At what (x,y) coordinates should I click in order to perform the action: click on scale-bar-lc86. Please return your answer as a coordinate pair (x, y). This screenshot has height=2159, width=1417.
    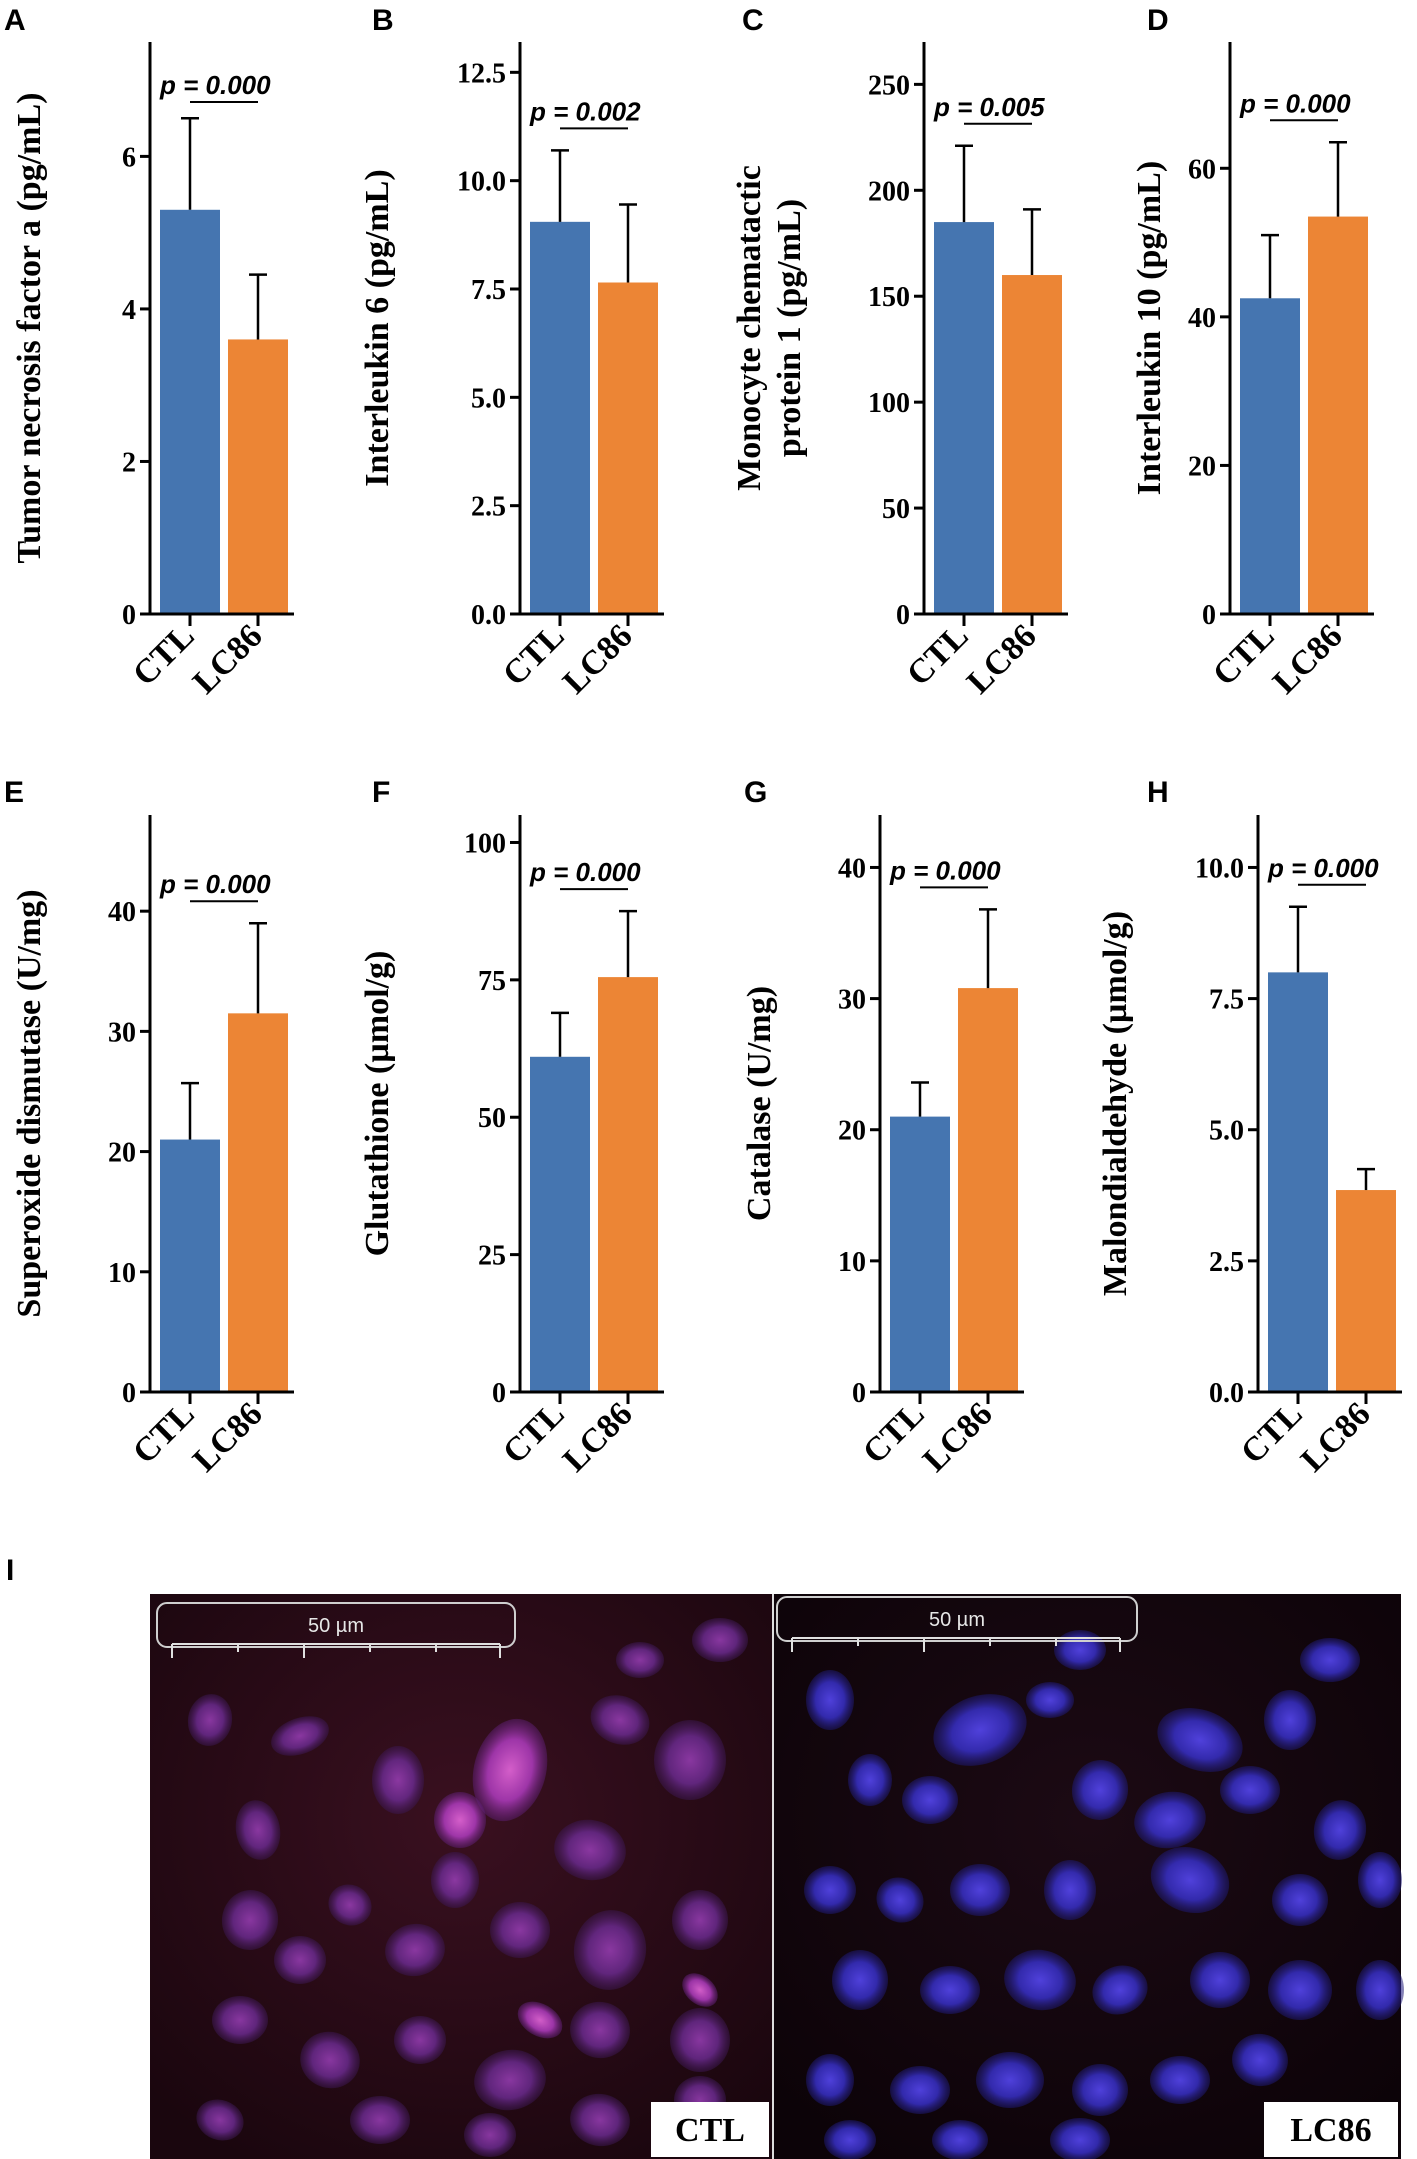
    Looking at the image, I should click on (956, 1644).